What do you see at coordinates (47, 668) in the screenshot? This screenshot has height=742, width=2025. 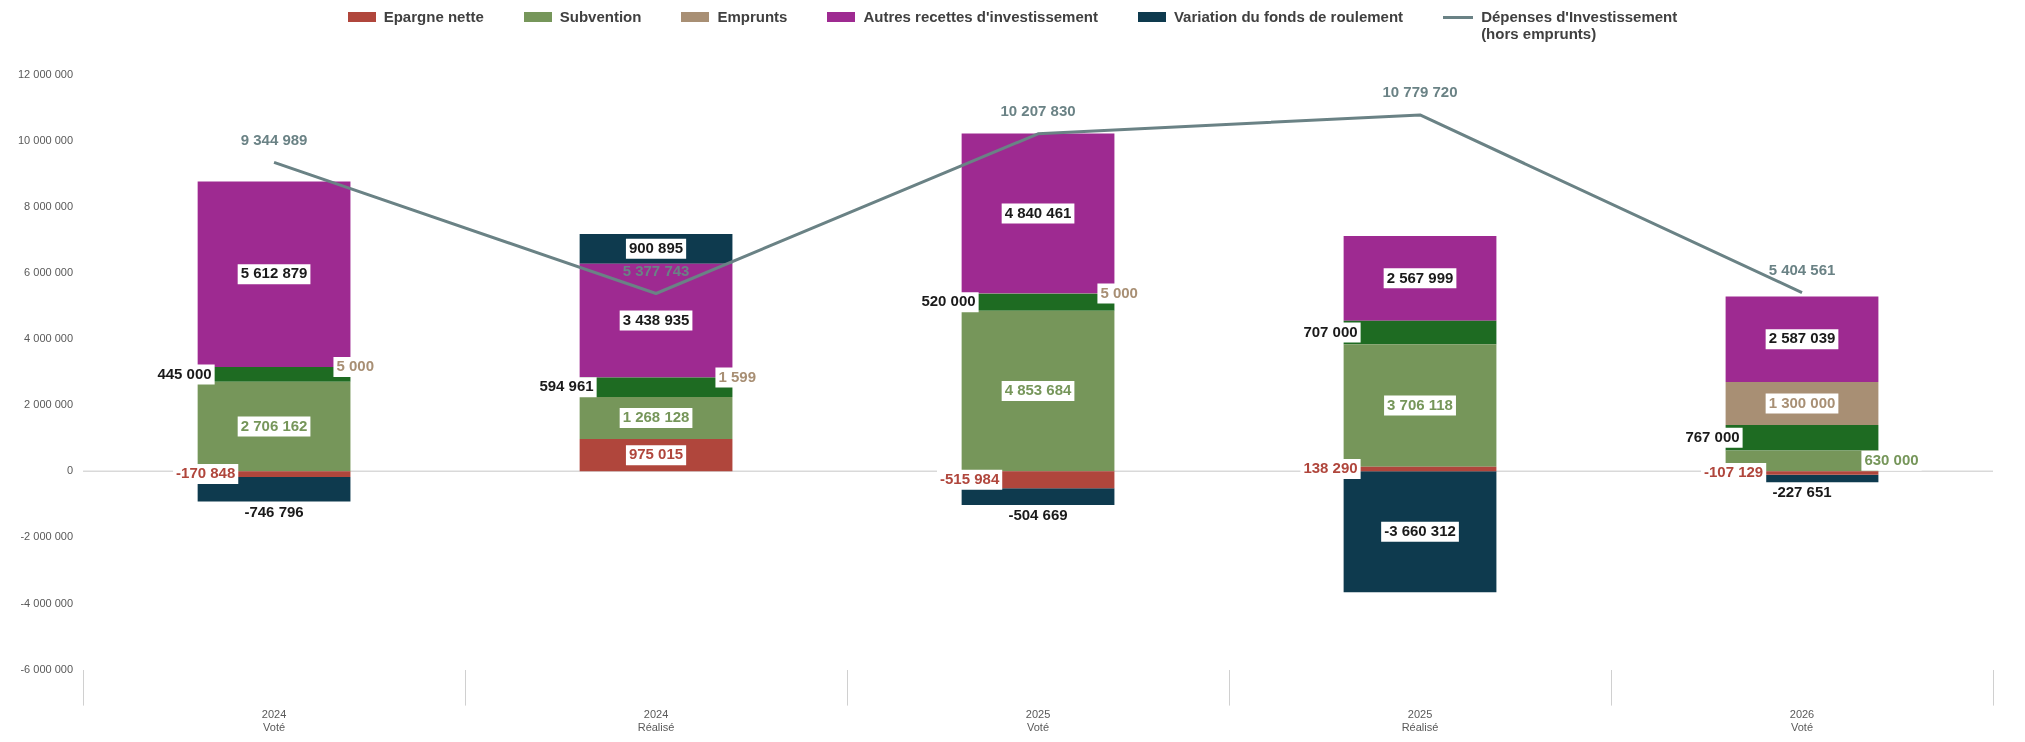 I see `y-tick-label: -6 000 000` at bounding box center [47, 668].